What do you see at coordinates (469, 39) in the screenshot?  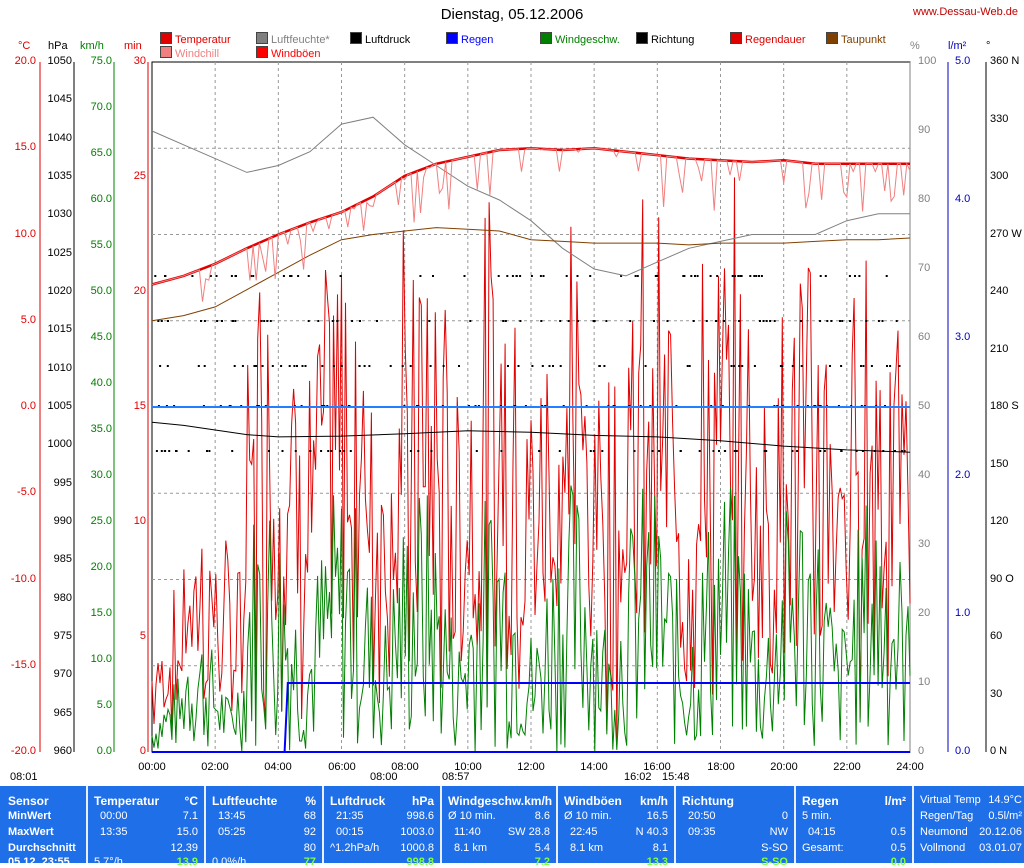 I see `legend-item: Regen` at bounding box center [469, 39].